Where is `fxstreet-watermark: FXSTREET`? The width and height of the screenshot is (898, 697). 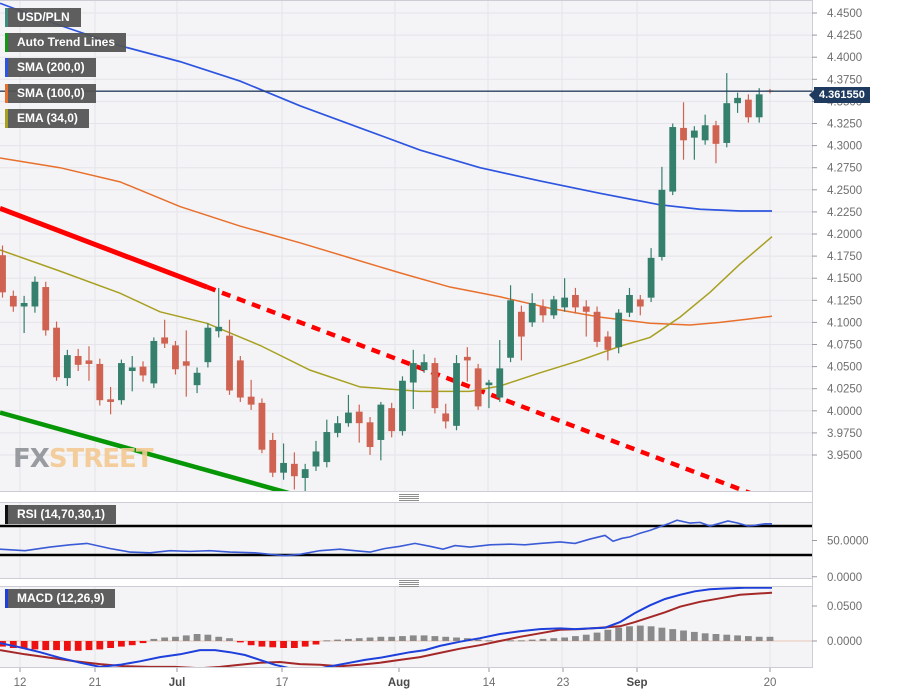
fxstreet-watermark: FXSTREET is located at coordinates (83, 459).